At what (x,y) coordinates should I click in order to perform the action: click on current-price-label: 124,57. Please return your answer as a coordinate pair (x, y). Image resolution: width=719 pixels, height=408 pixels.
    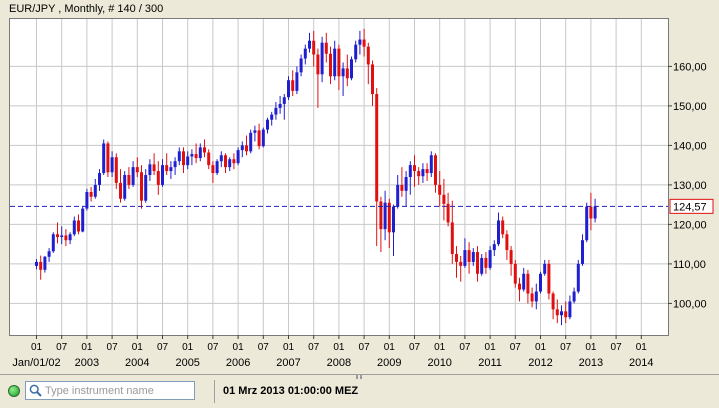
    Looking at the image, I should click on (690, 207).